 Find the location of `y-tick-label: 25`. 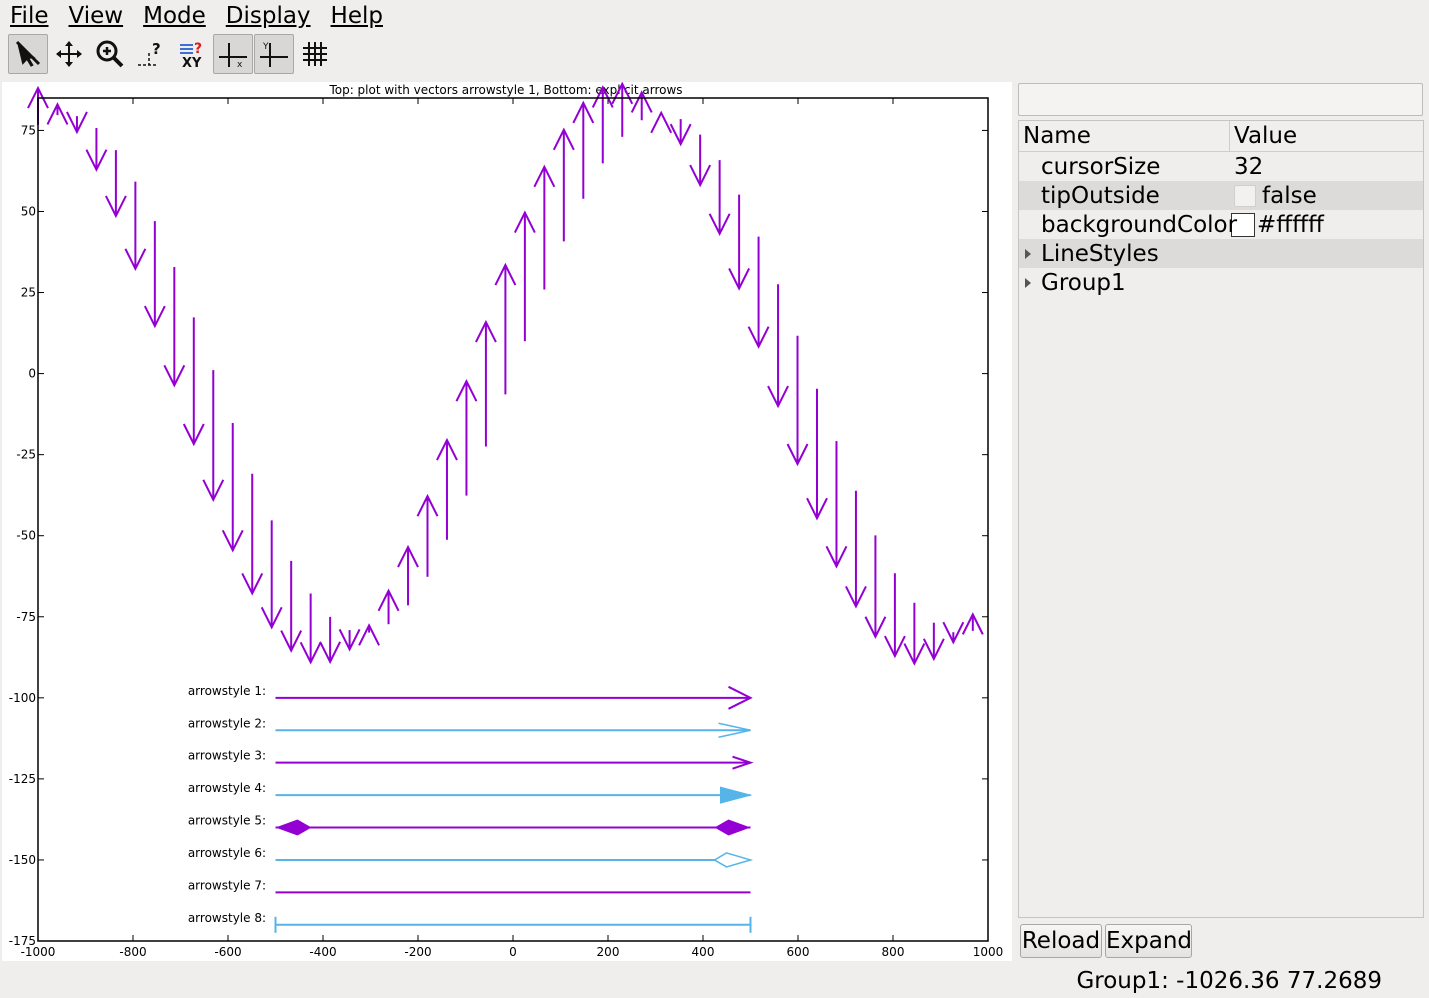

y-tick-label: 25 is located at coordinates (28, 293).